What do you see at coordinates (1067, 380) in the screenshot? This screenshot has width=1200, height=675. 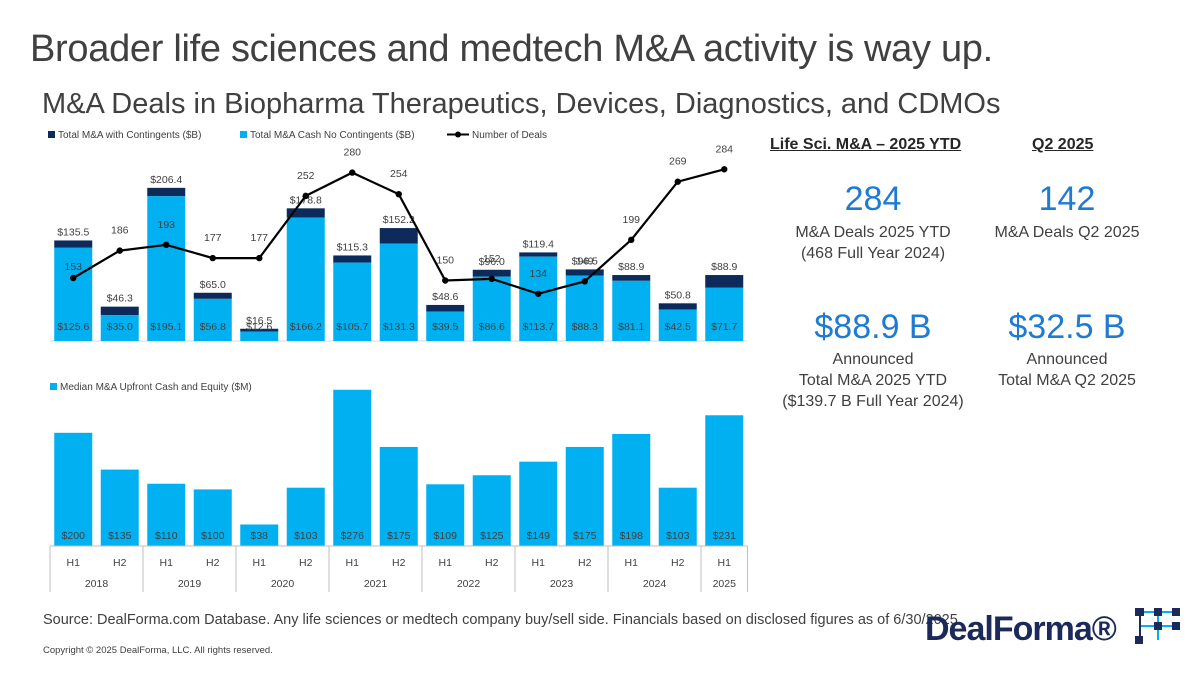 I see `q2-value-desc-line2: Total M&A Q2 2025` at bounding box center [1067, 380].